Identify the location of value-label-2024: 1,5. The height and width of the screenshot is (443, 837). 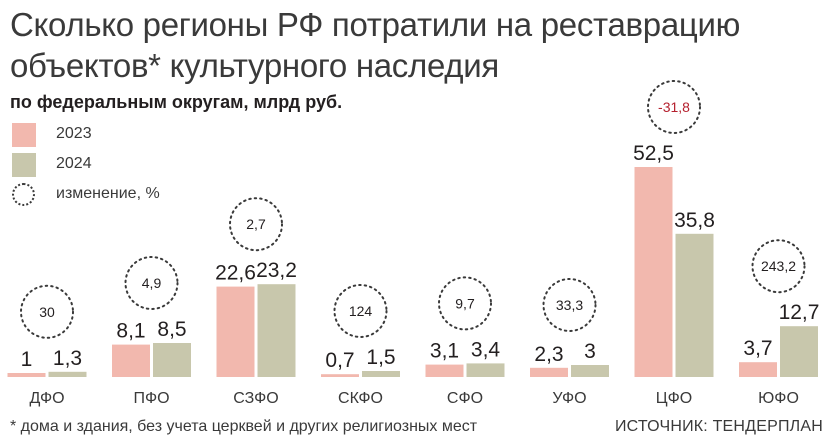
(380, 357).